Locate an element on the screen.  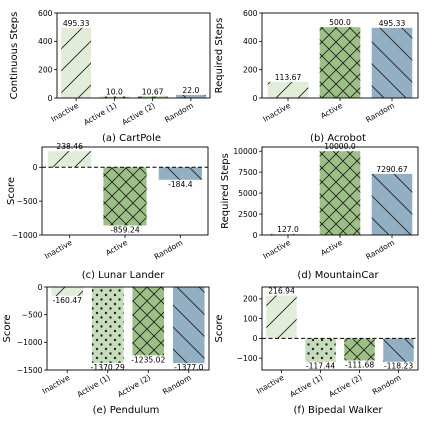
value-label: -160.47 is located at coordinates (67, 300).